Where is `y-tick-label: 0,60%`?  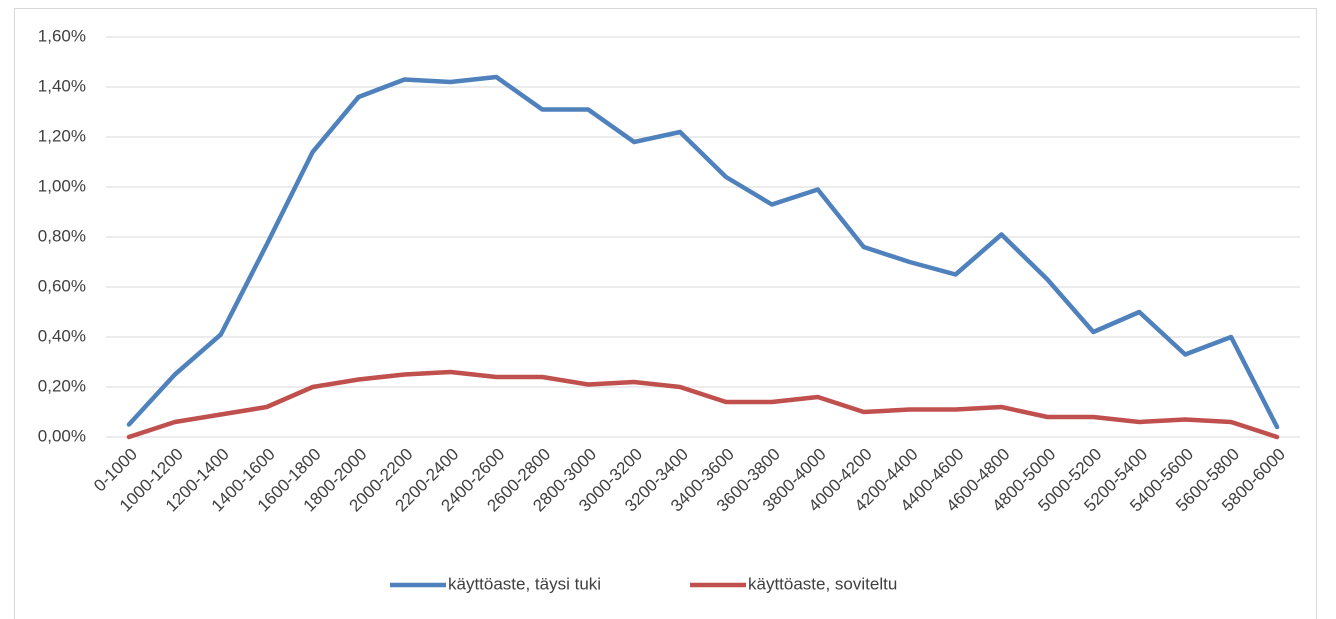 y-tick-label: 0,60% is located at coordinates (62, 285).